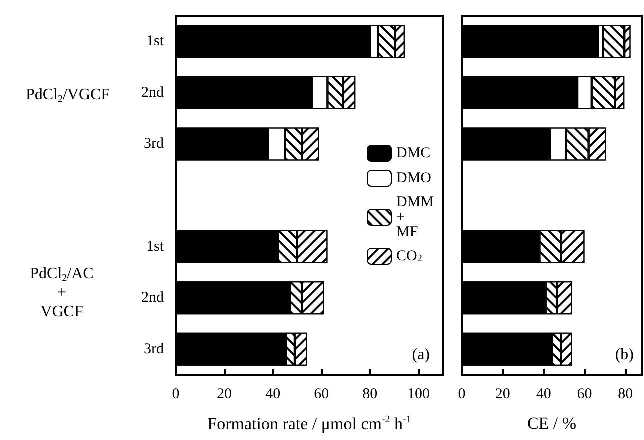 This screenshot has height=440, width=644. Describe the element at coordinates (421, 355) in the screenshot. I see `annotation: (a)` at that location.